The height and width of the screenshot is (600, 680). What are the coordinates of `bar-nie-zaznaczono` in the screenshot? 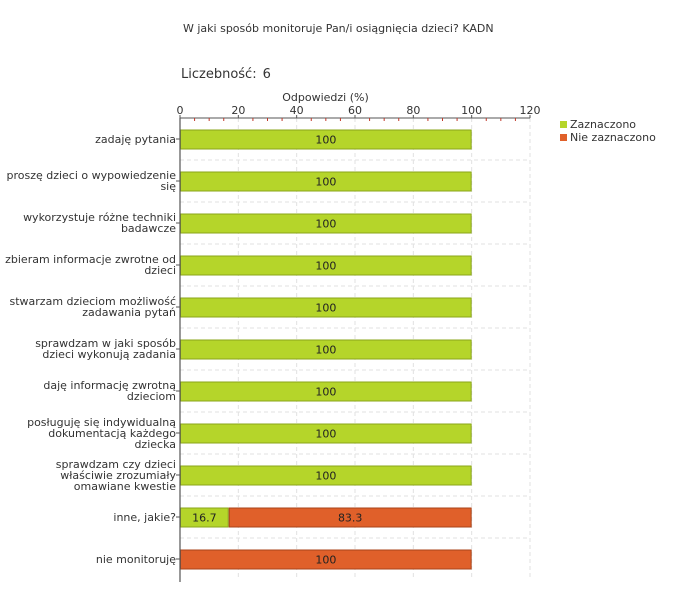 It's located at (350, 517).